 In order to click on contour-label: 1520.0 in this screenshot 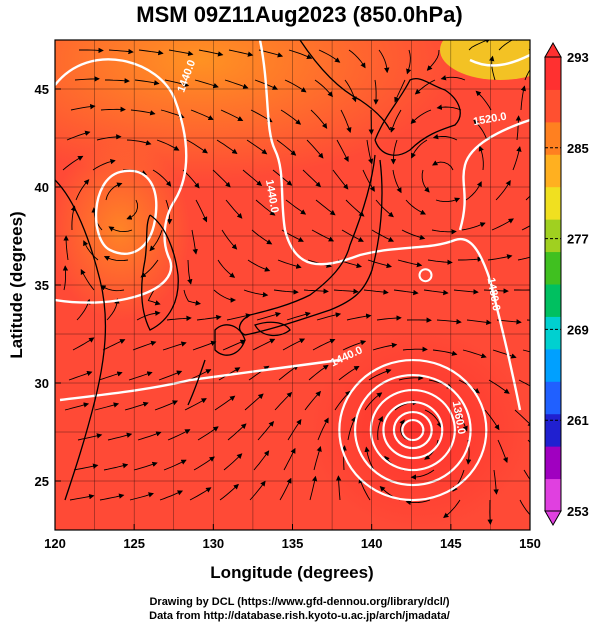, I will do `click(489, 120)`.